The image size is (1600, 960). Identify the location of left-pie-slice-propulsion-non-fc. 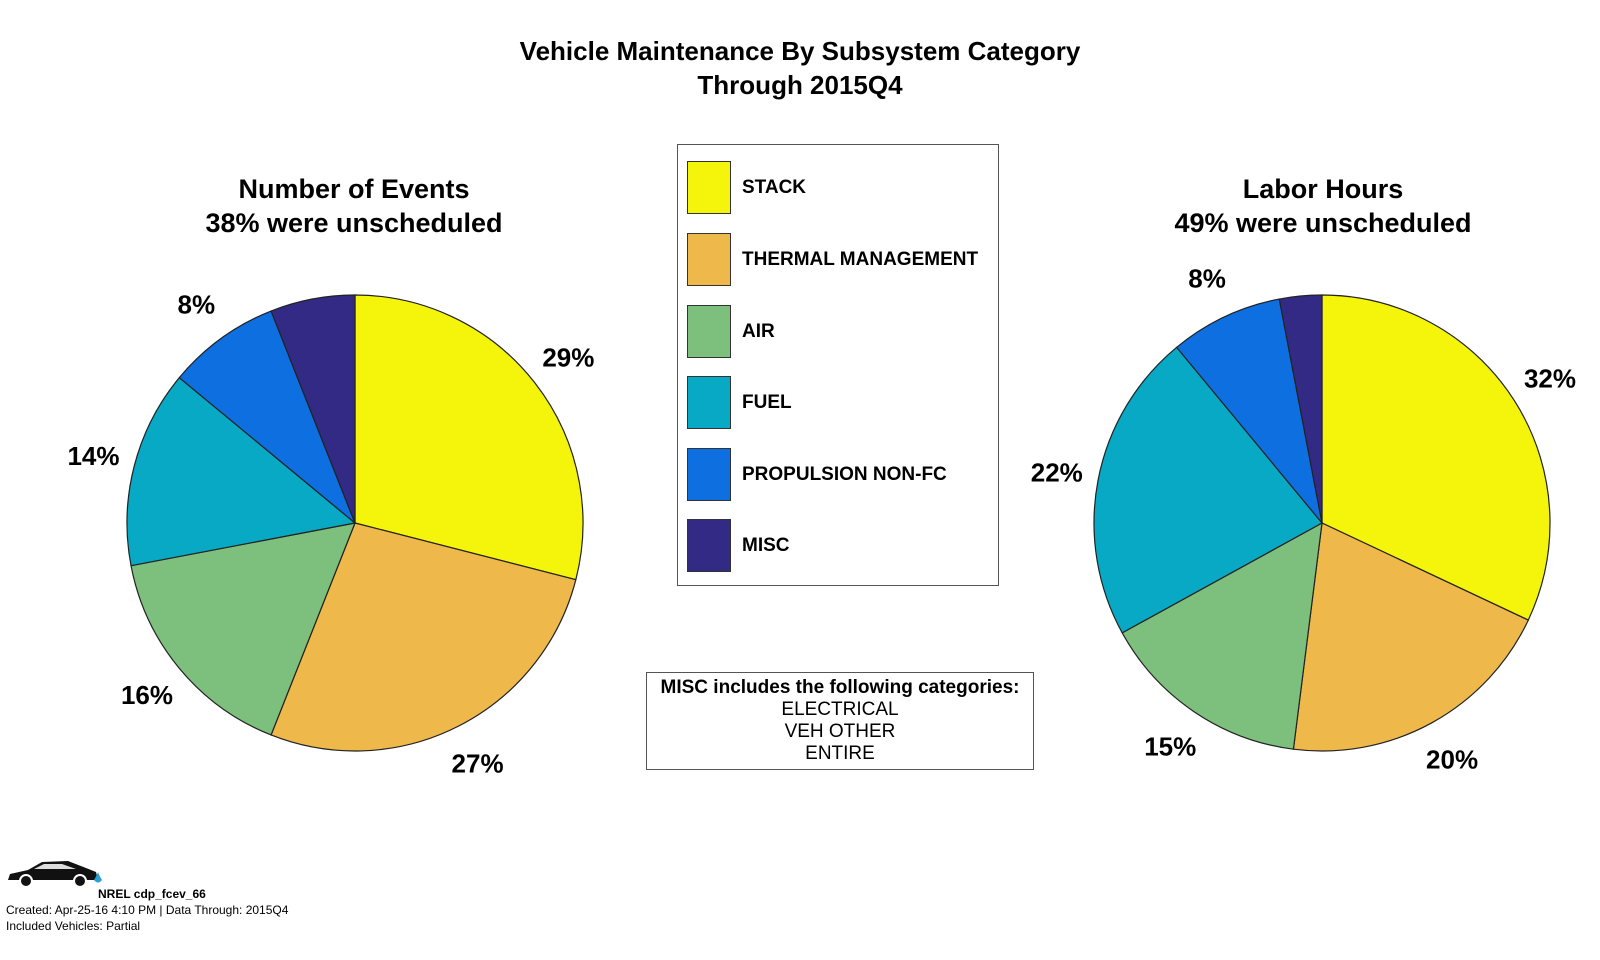
(267, 417).